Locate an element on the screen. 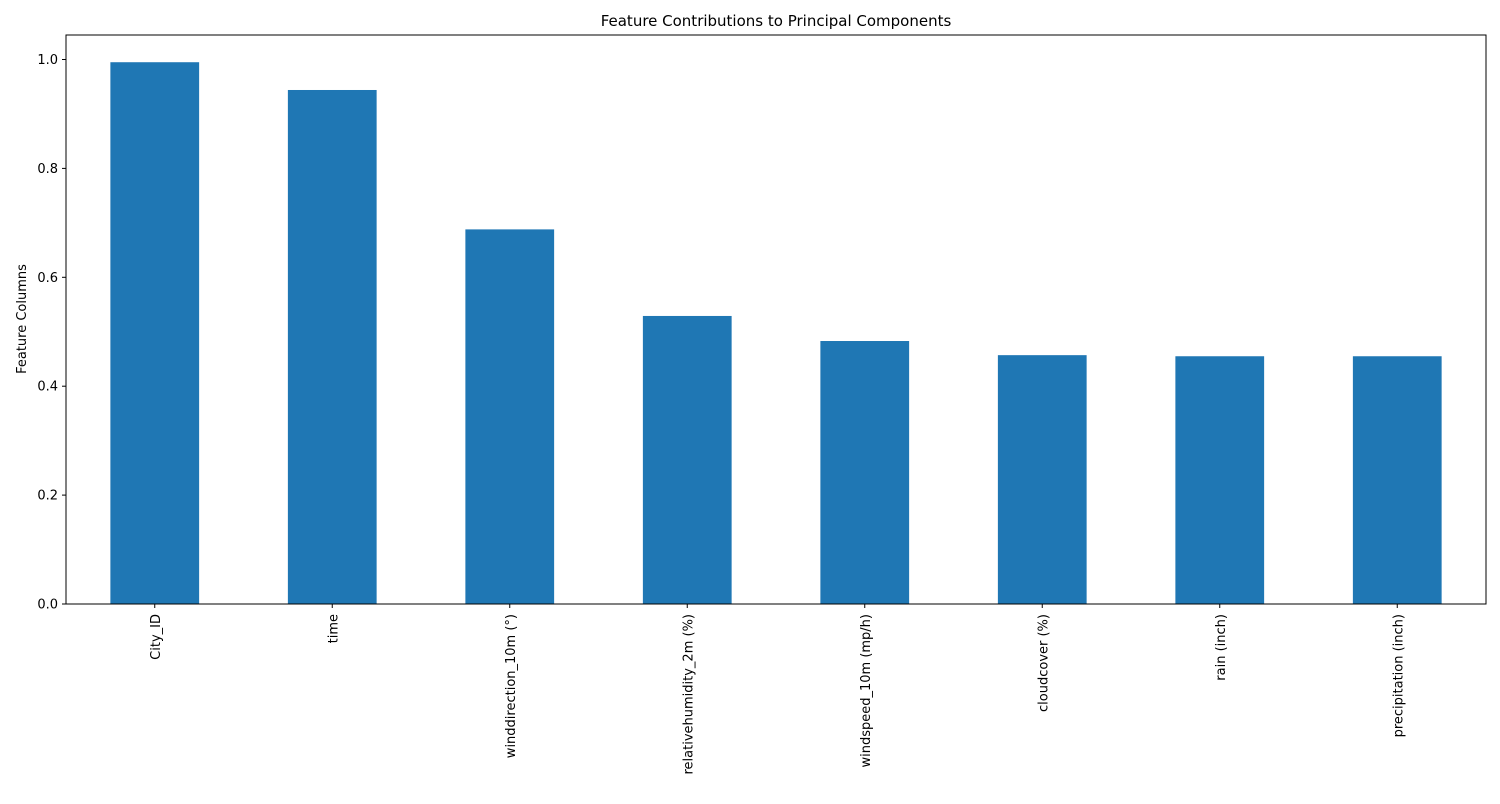 This screenshot has width=1500, height=804. y-tick-label: 0.8 is located at coordinates (47, 169).